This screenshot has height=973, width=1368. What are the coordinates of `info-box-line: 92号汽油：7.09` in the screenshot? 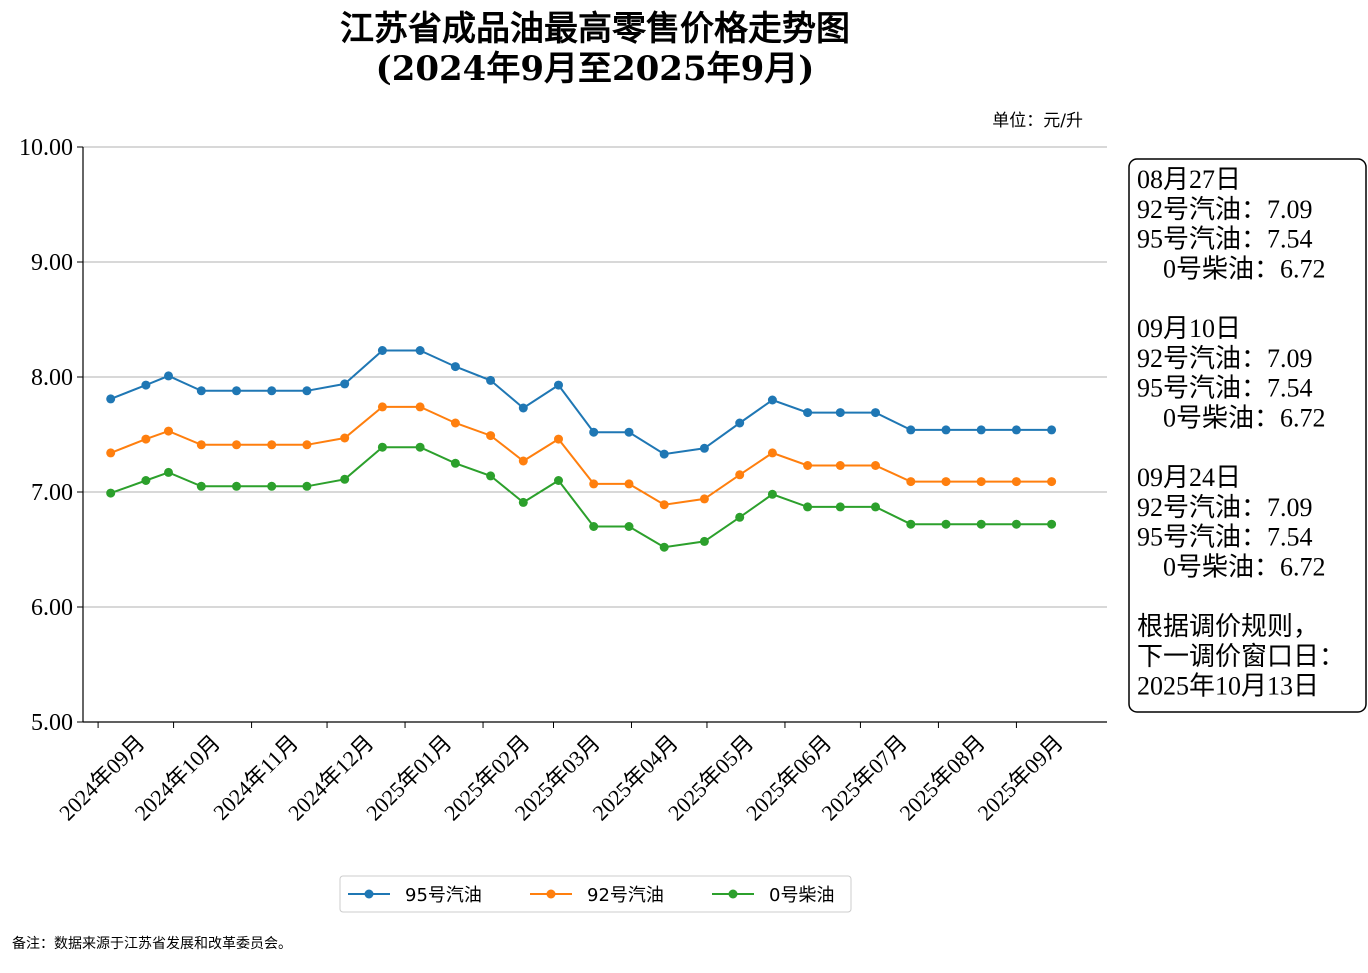 It's located at (1225, 507).